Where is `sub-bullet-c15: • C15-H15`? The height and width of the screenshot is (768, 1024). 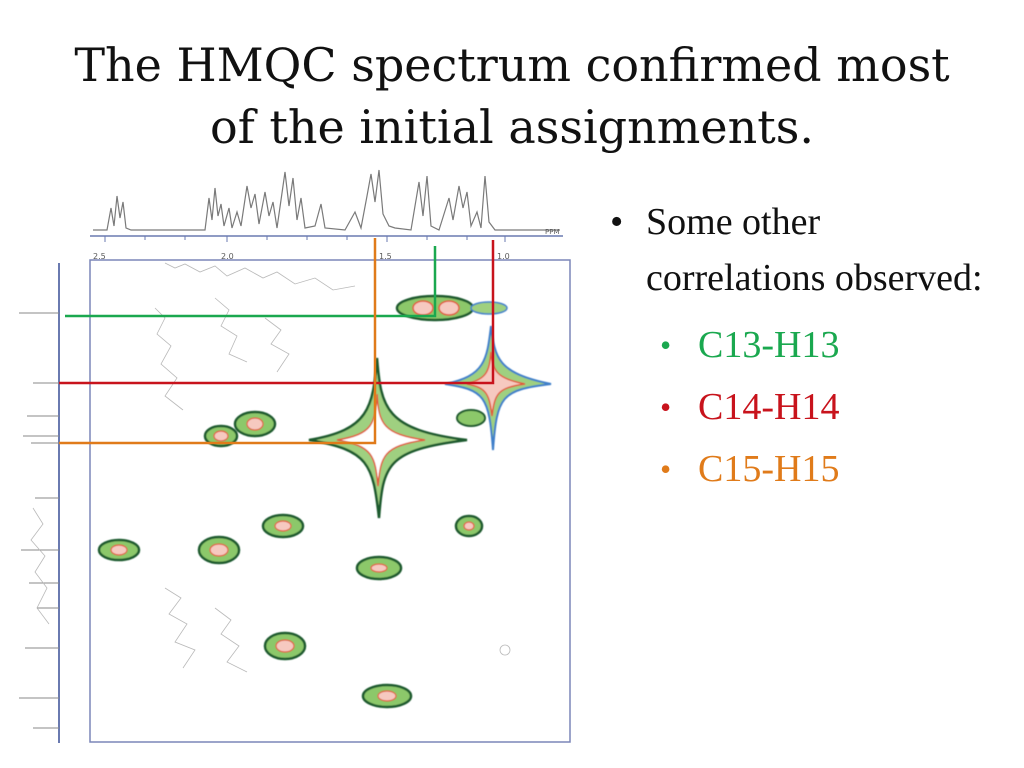
sub-bullet-c15: • C15-H15 is located at coordinates (808, 469).